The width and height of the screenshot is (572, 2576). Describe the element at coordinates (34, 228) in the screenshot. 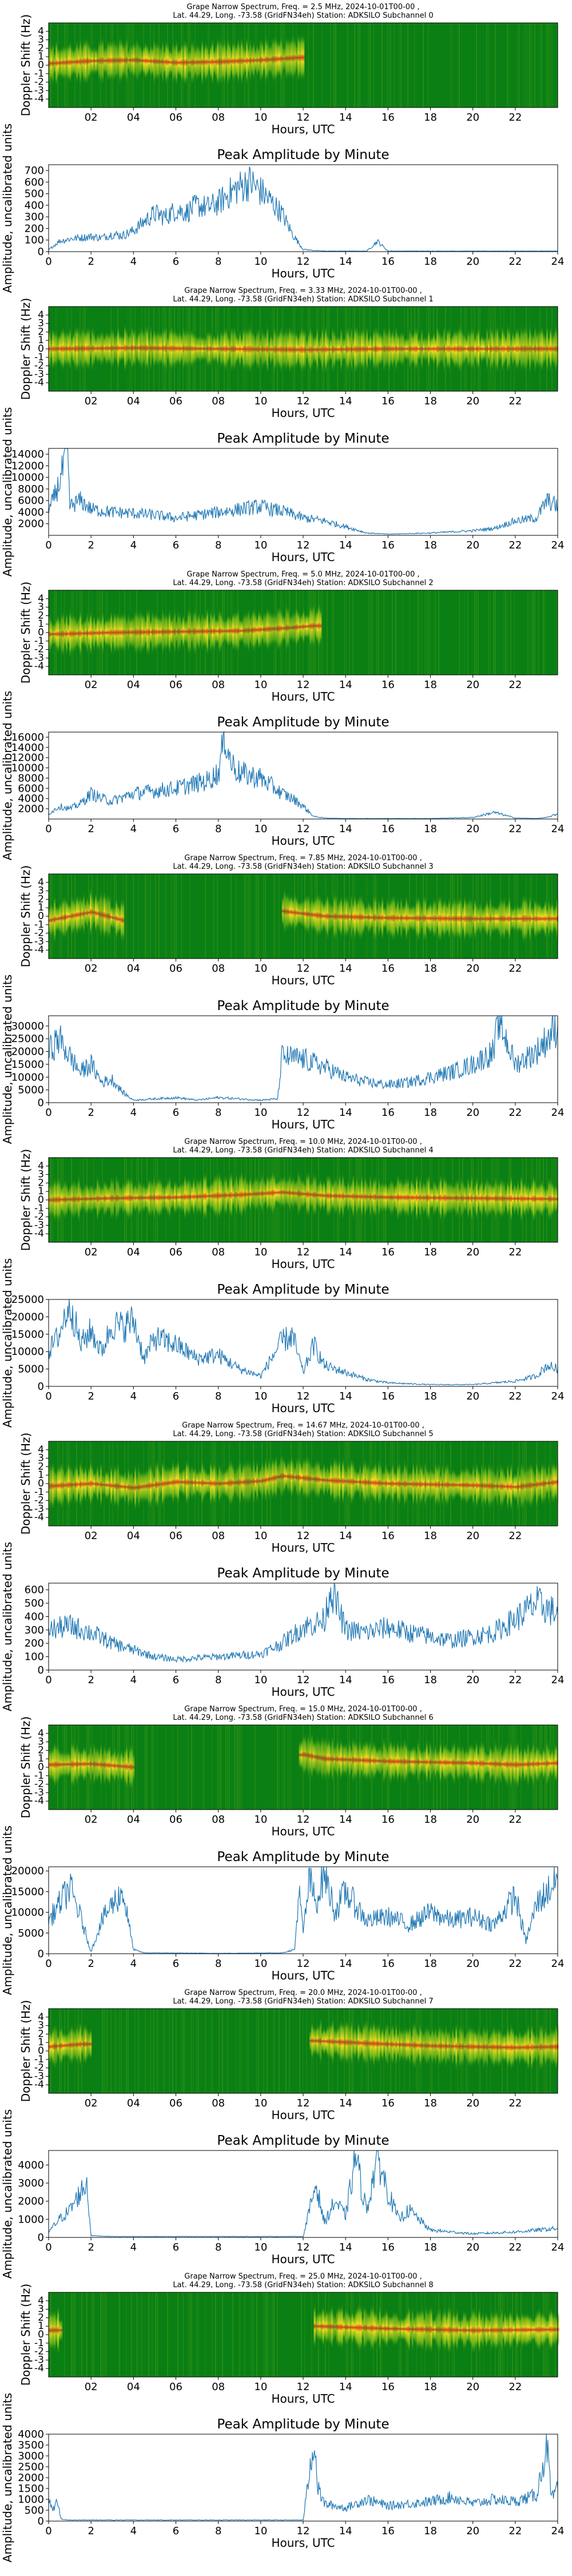

I see `amplitude-ytick-label: 200` at that location.